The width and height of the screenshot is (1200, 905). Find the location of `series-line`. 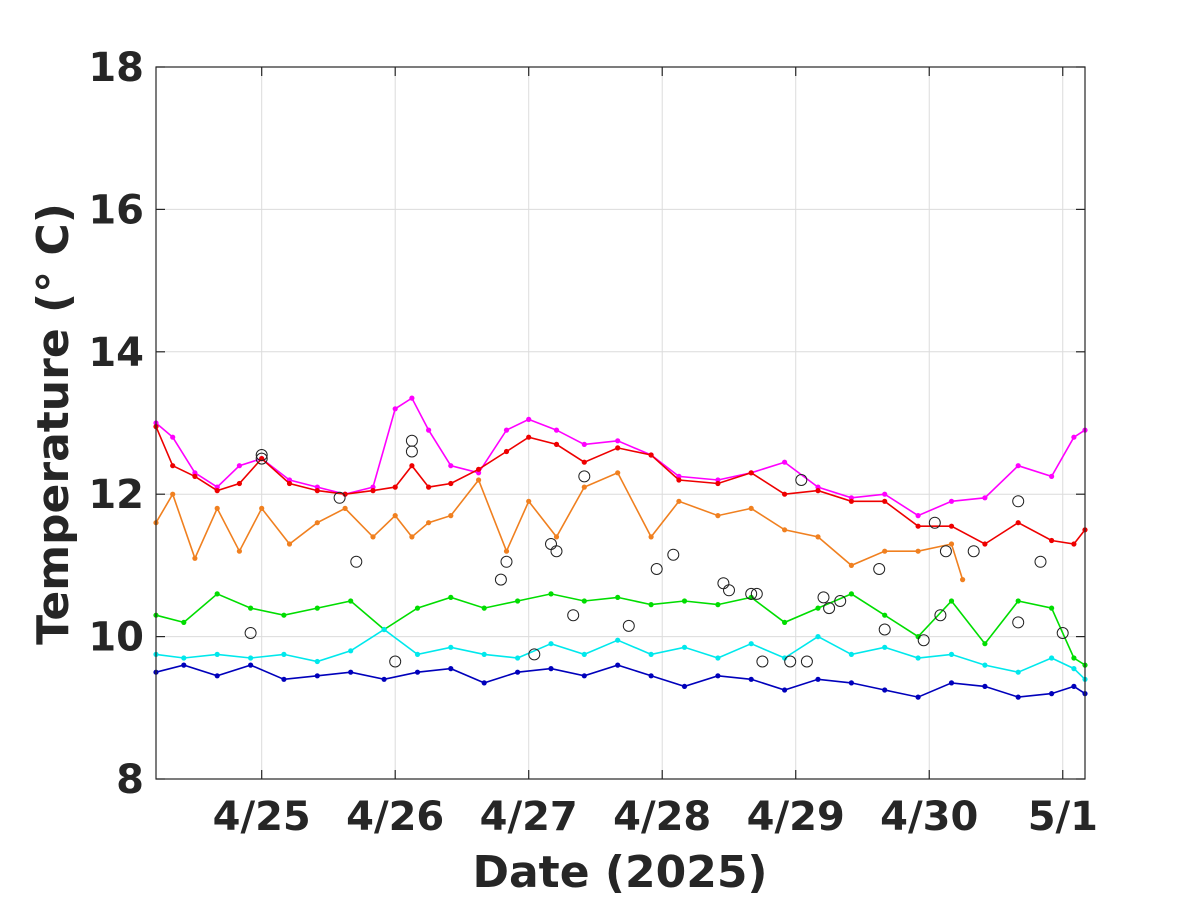

series-line is located at coordinates (620, 654).